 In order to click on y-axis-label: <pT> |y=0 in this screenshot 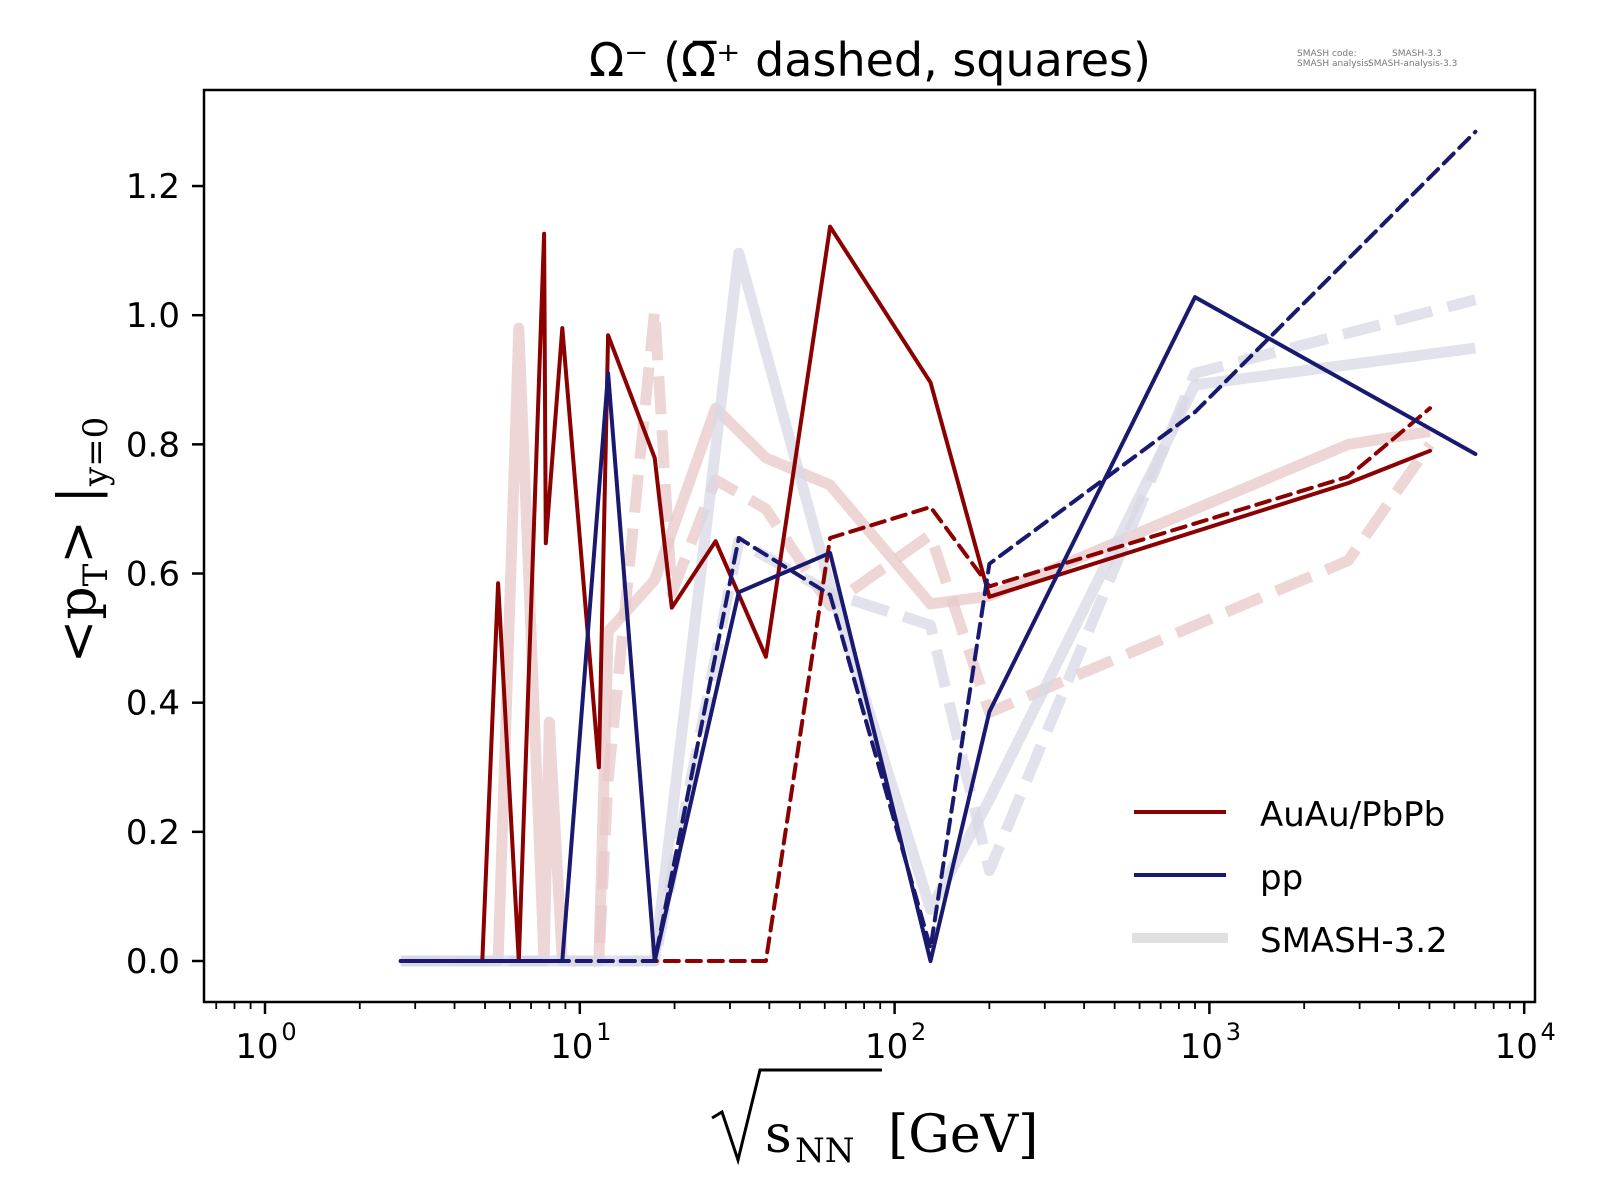, I will do `click(82, 540)`.